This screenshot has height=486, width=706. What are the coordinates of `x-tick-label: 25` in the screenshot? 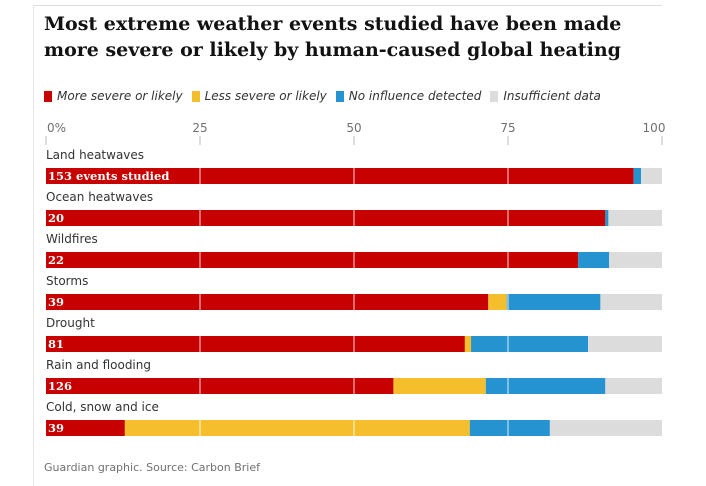 It's located at (199, 128).